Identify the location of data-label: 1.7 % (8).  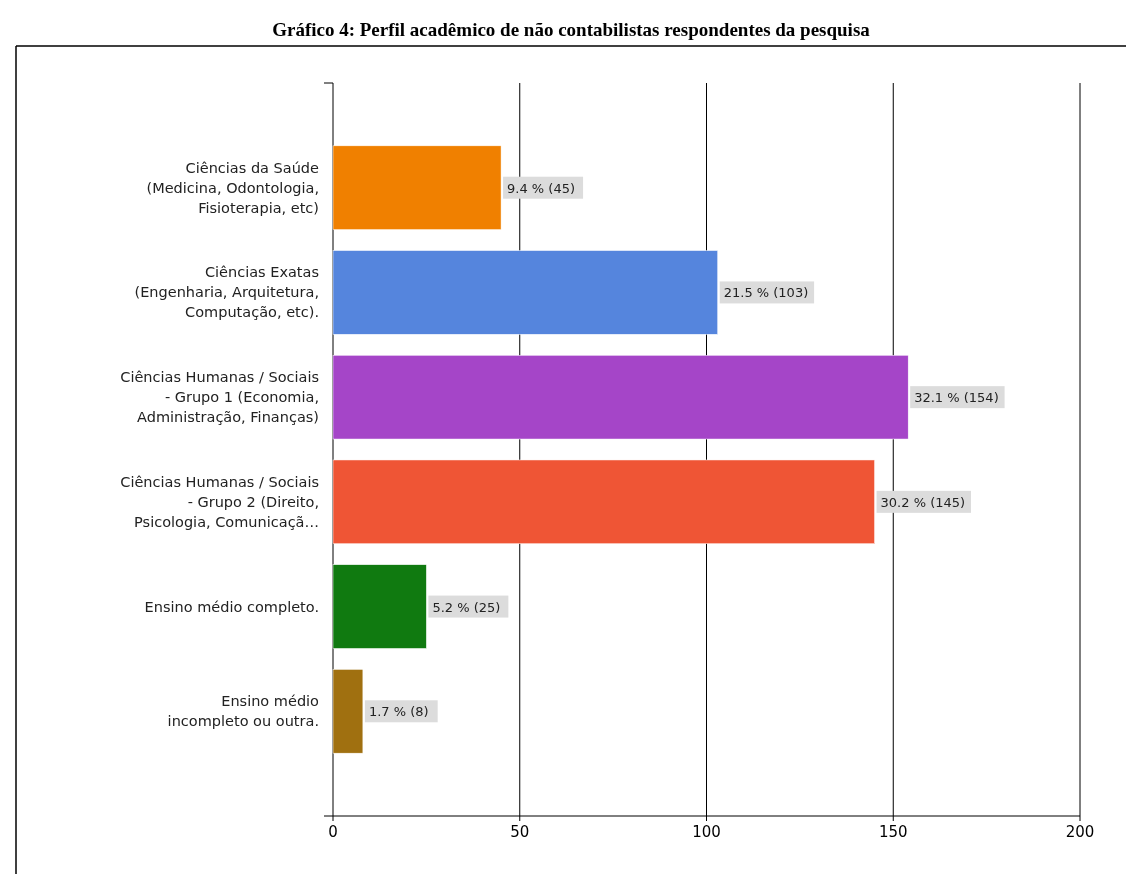
(398, 712).